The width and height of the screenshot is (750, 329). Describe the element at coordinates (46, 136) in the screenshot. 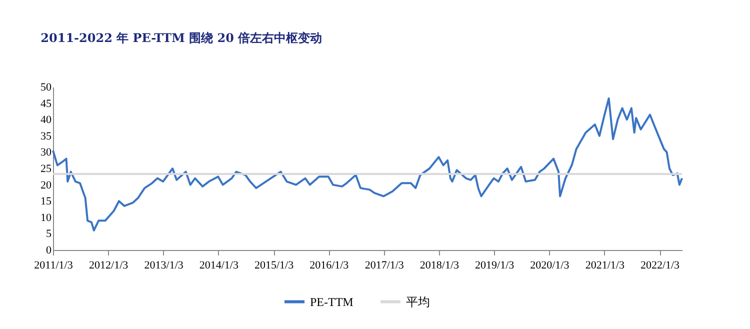

I see `y-tick-label: 35` at that location.